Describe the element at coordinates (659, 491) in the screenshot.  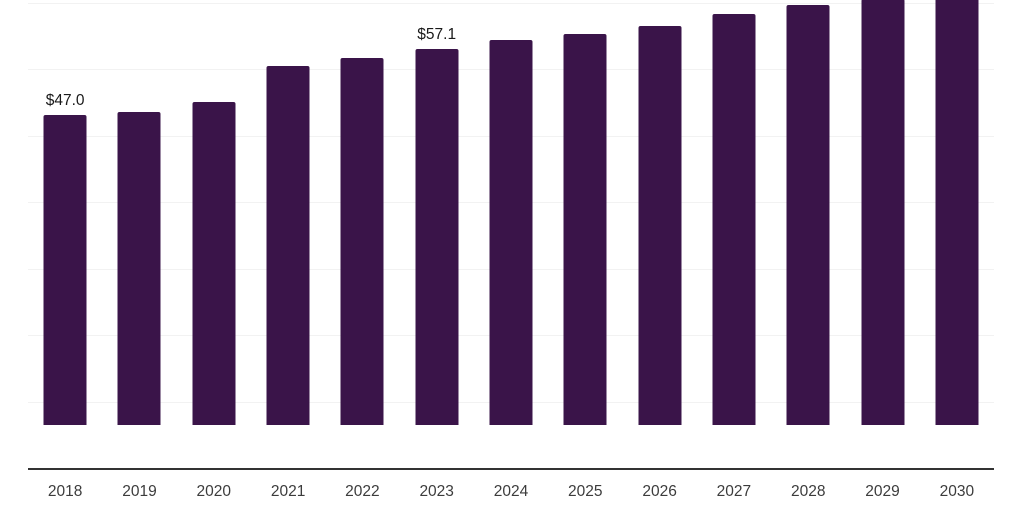
I see `x-axis-tick-label: 2026` at that location.